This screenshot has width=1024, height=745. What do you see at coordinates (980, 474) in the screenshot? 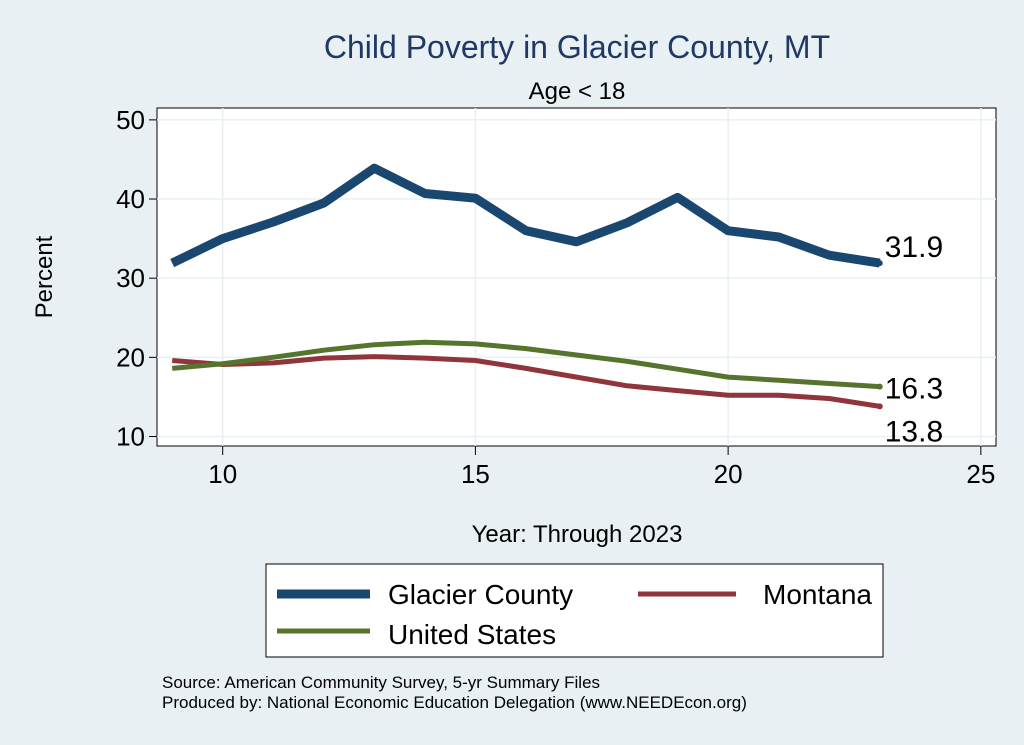
I see `x-tick-label: 25` at bounding box center [980, 474].